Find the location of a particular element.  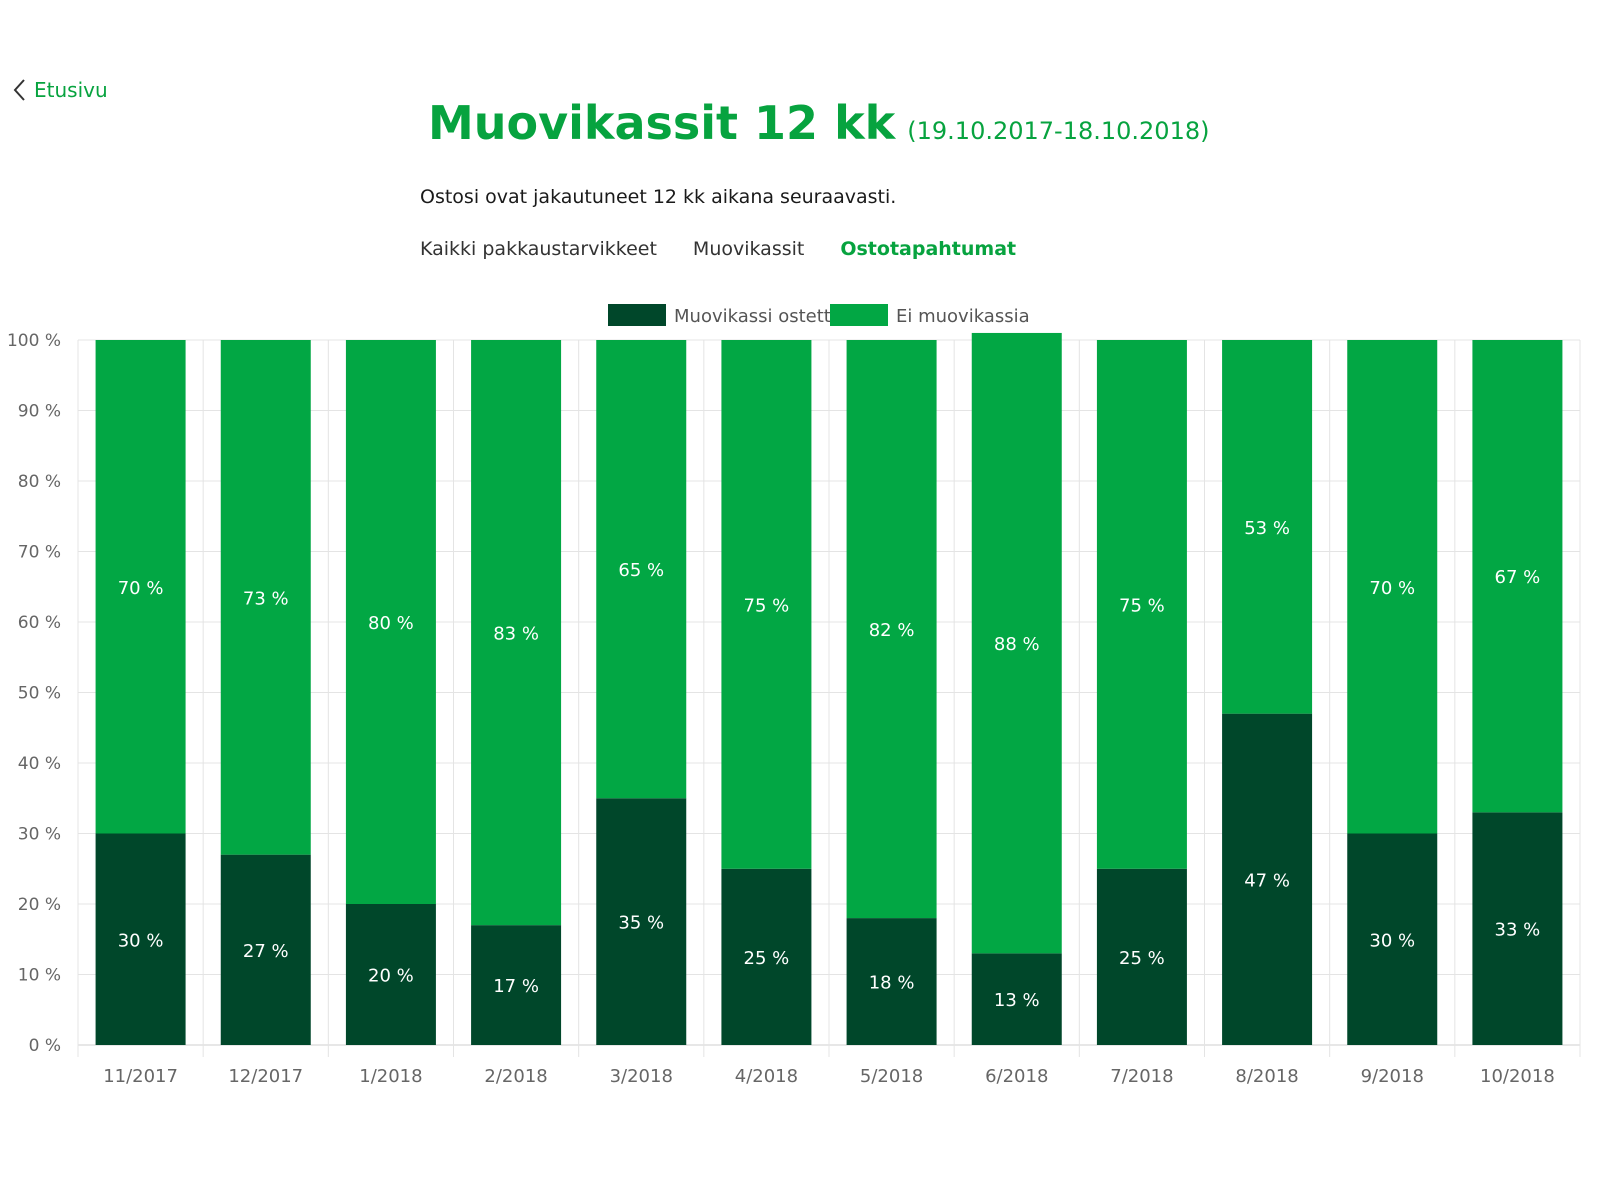

legend-label: Ei muovikassia is located at coordinates (963, 316).